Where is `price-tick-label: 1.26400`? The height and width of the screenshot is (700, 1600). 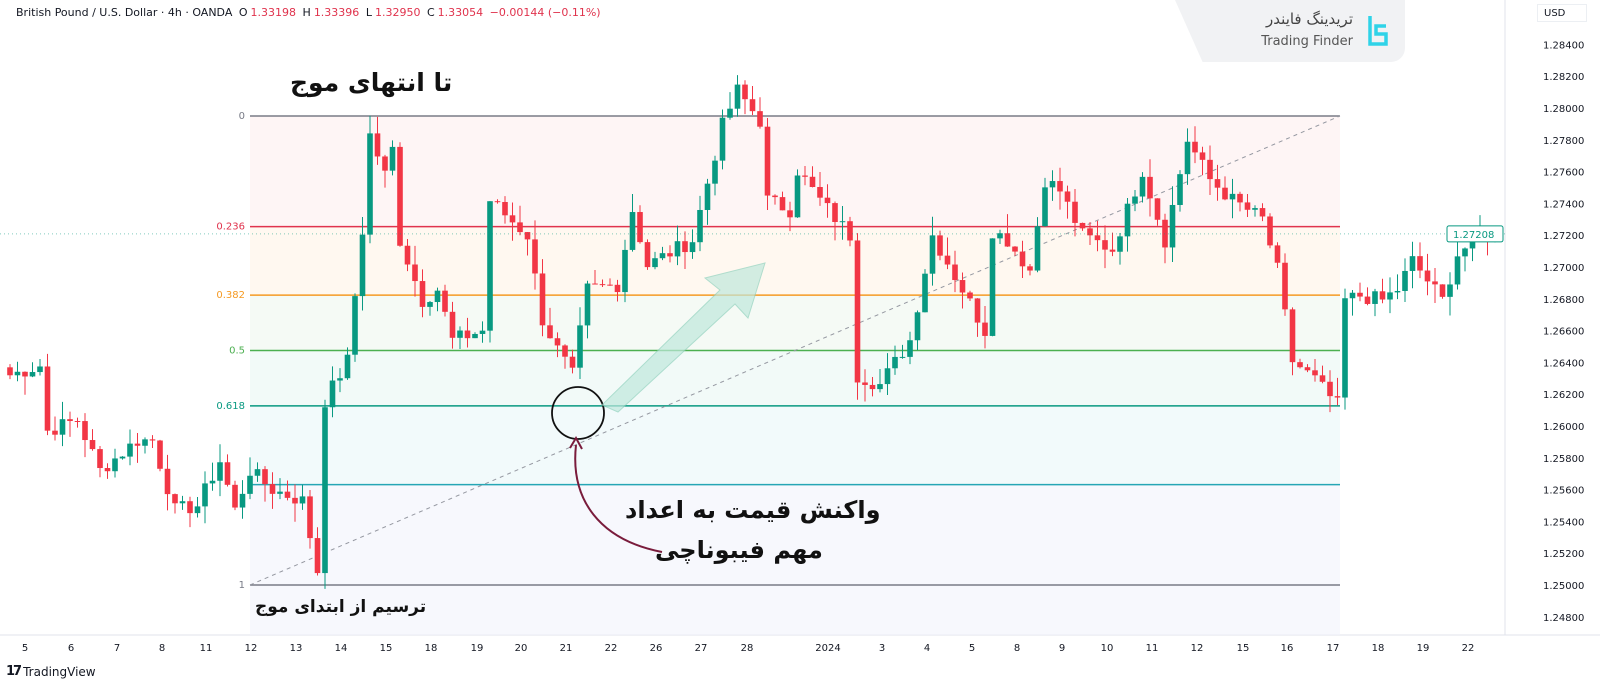 price-tick-label: 1.26400 is located at coordinates (1563, 363).